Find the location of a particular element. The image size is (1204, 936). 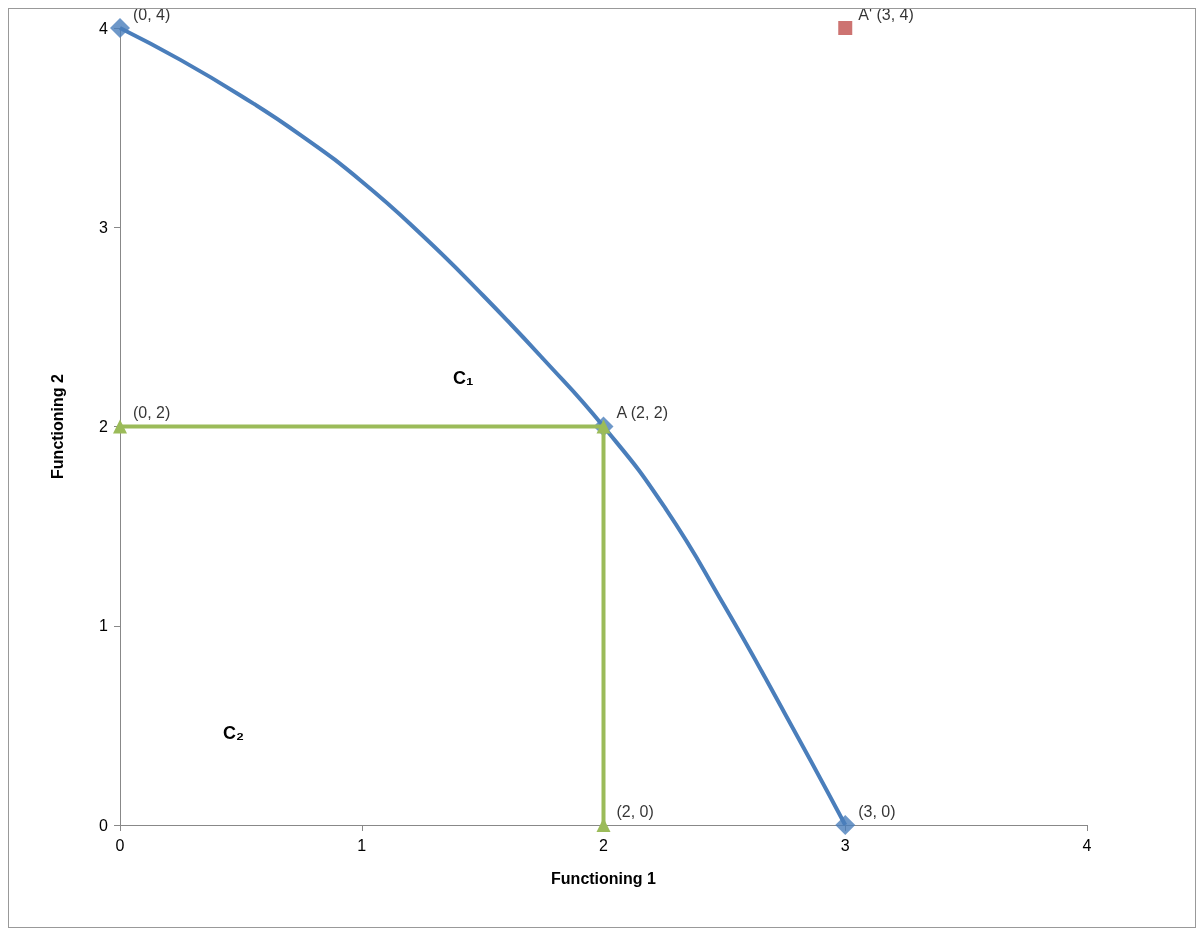

y-tick-label: 1 is located at coordinates (104, 626).